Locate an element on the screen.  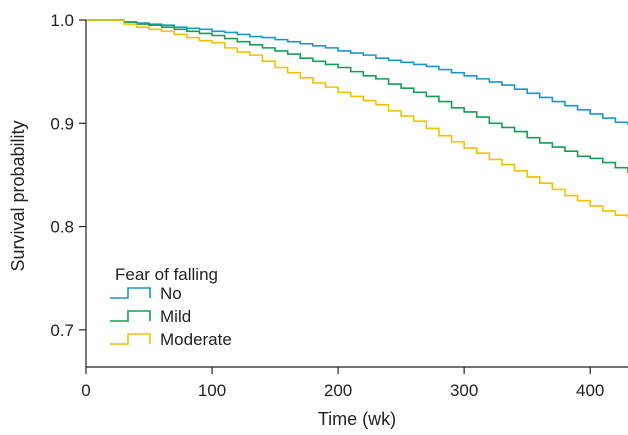
legend-items: No Mild Moderate is located at coordinates (171, 316).